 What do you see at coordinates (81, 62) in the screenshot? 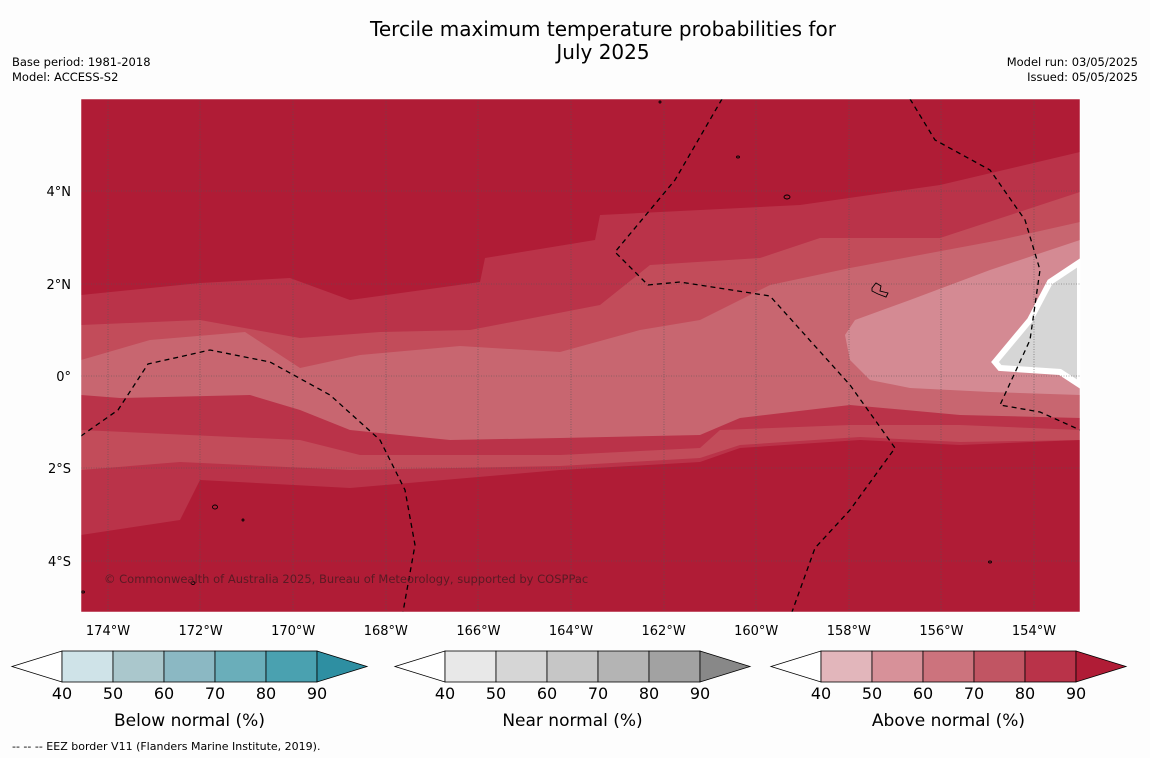
I see `base-period: Base period: 1981-2018` at bounding box center [81, 62].